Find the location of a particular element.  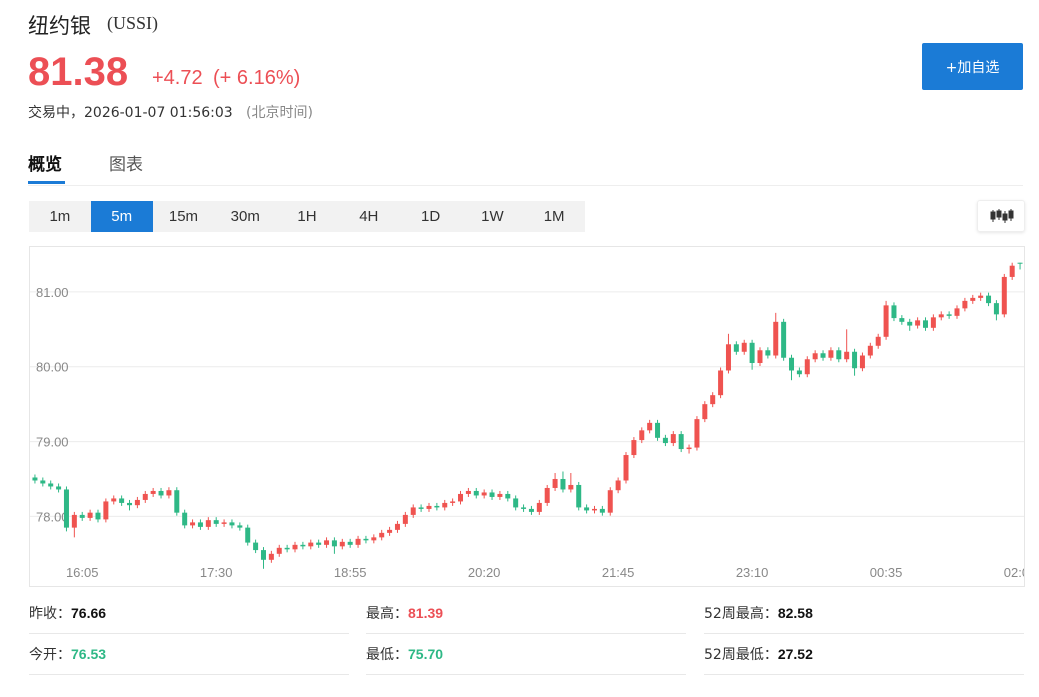

period-button: 1H is located at coordinates (307, 216).